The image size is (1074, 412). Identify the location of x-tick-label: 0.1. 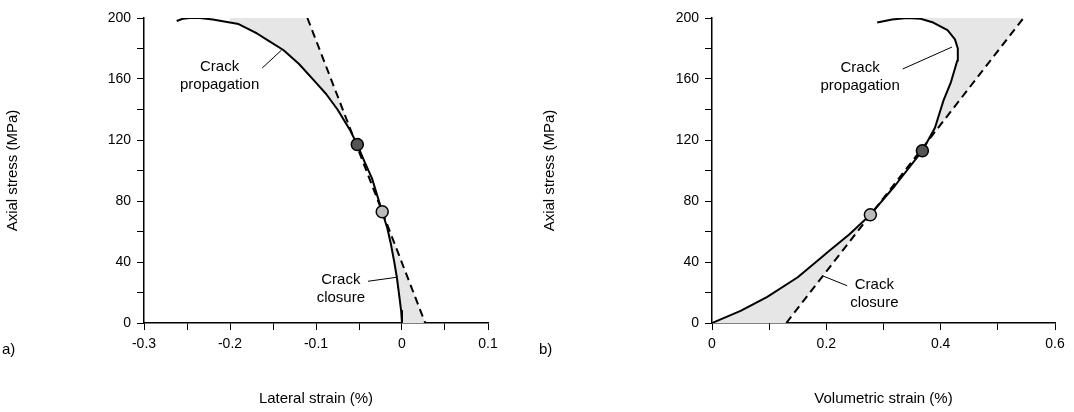
(488, 343).